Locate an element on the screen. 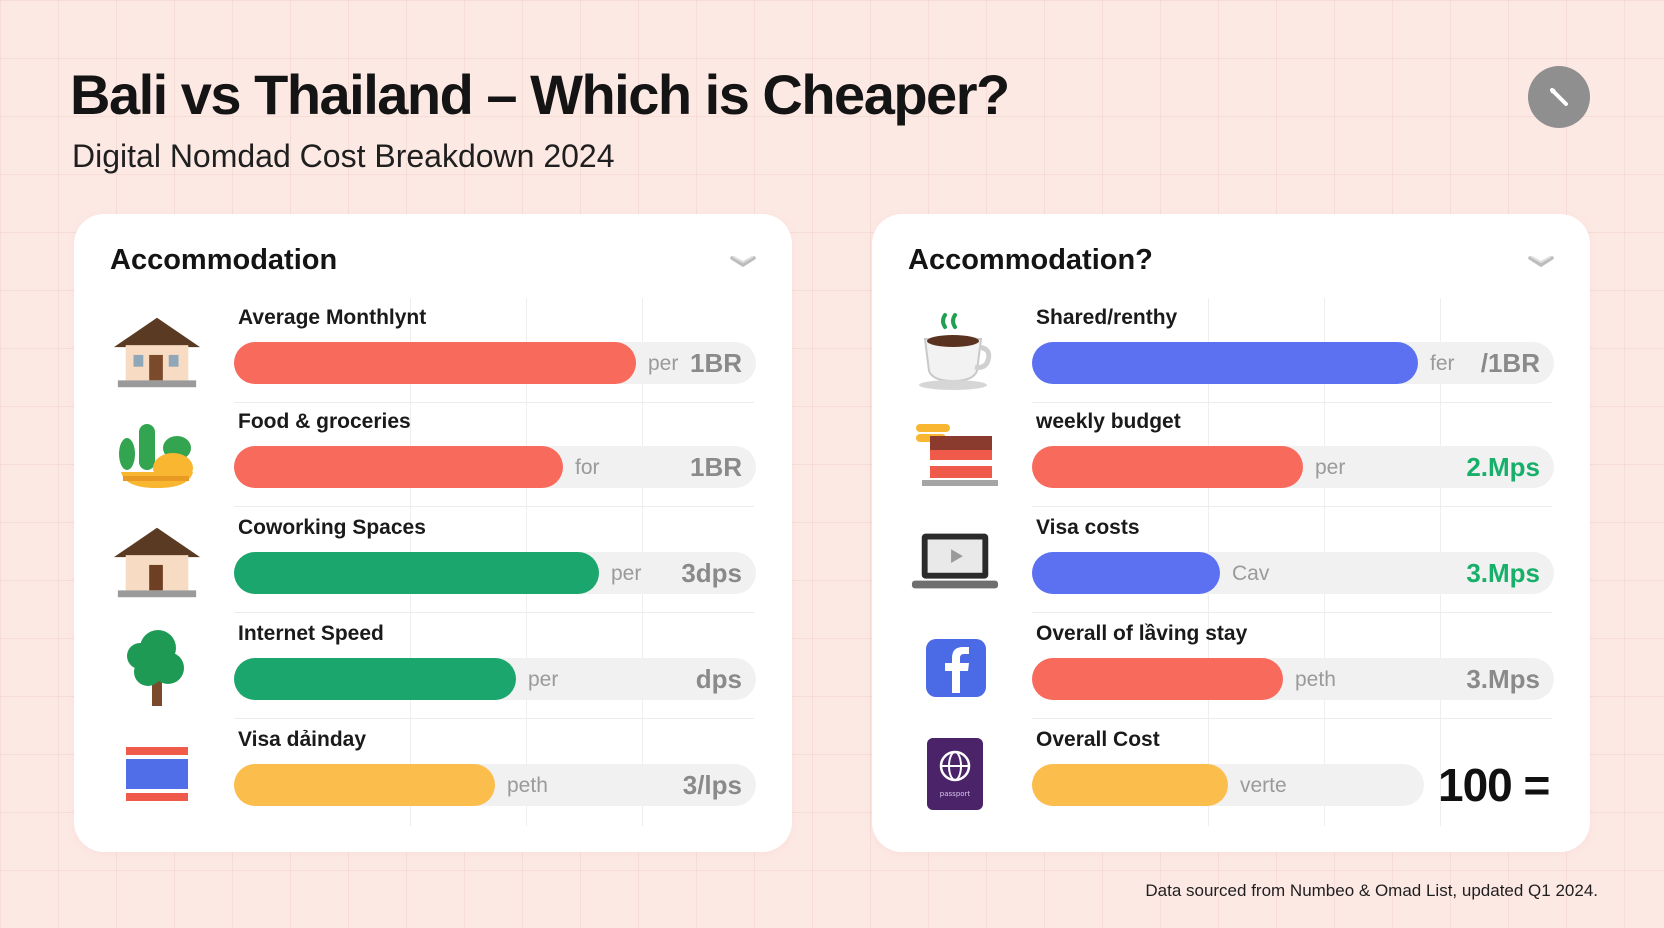  passport-icon: passport is located at coordinates (955, 774).